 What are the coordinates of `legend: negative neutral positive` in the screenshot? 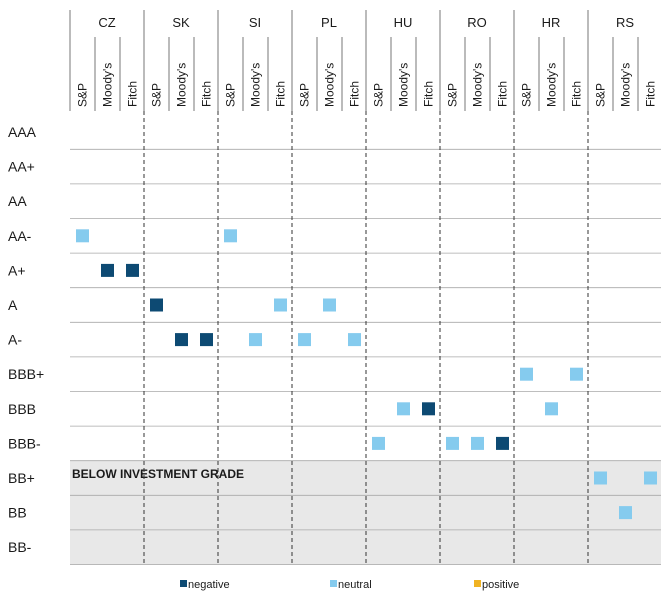 It's located at (349, 585).